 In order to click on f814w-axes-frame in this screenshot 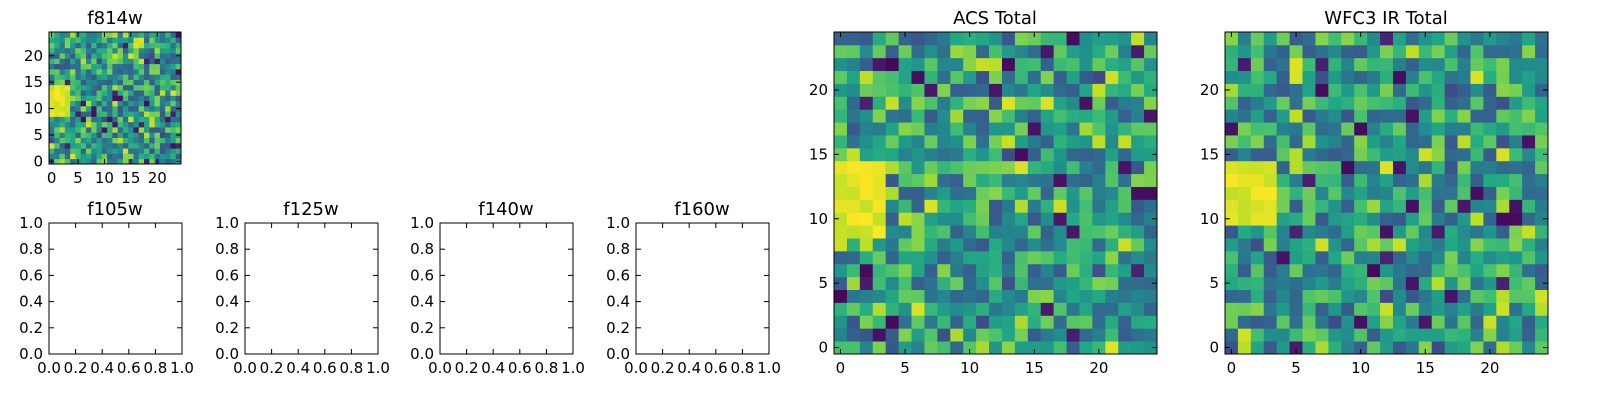, I will do `click(115, 98)`.